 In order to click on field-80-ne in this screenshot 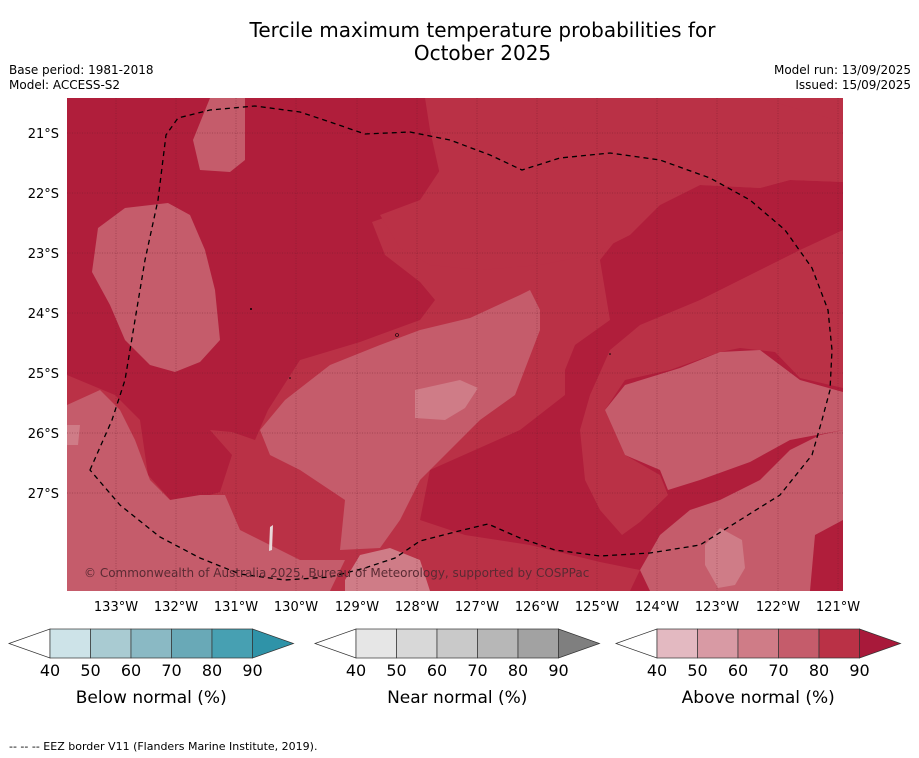, I will do `click(611, 184)`.